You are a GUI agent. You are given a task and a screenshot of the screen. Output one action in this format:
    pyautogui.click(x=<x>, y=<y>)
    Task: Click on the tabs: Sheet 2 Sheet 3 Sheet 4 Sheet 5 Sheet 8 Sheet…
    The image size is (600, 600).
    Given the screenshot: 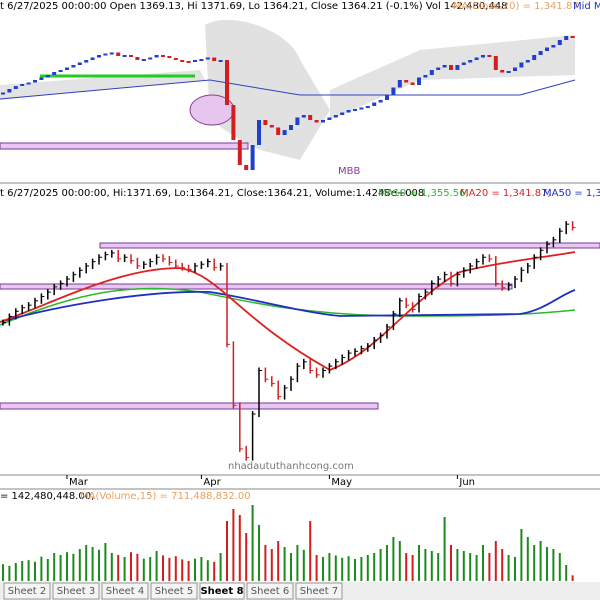 What is the action you would take?
    pyautogui.click(x=173, y=591)
    